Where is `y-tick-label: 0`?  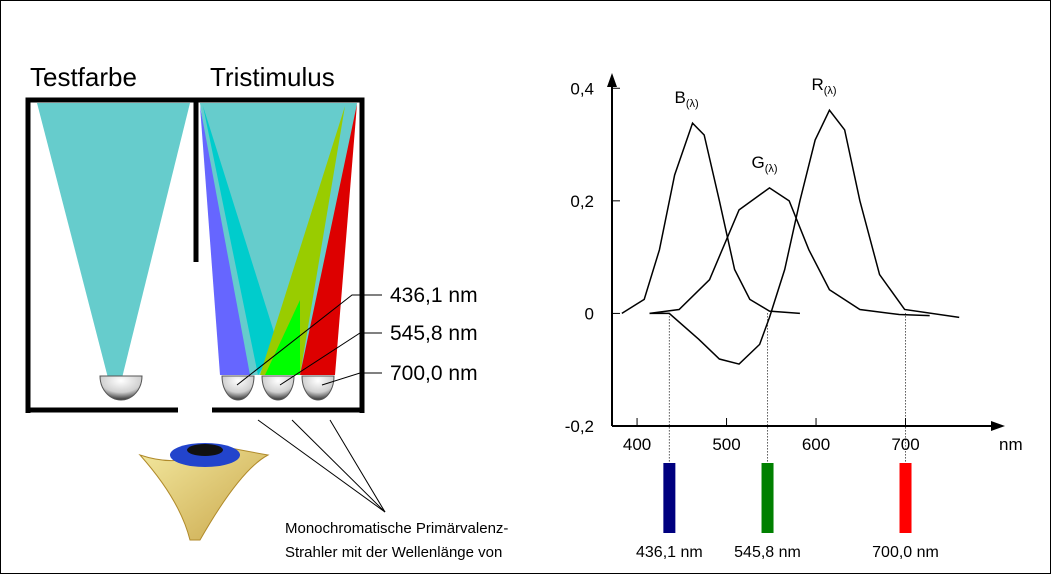 y-tick-label: 0 is located at coordinates (589, 313).